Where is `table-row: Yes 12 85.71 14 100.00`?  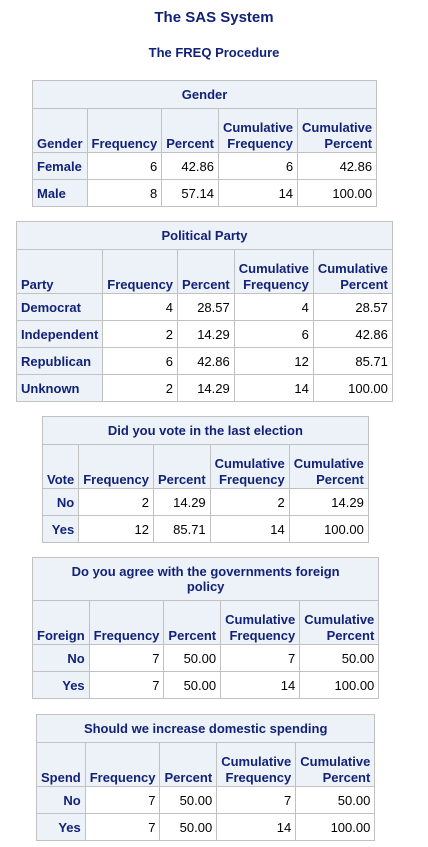
table-row: Yes 12 85.71 14 100.00 is located at coordinates (205, 529).